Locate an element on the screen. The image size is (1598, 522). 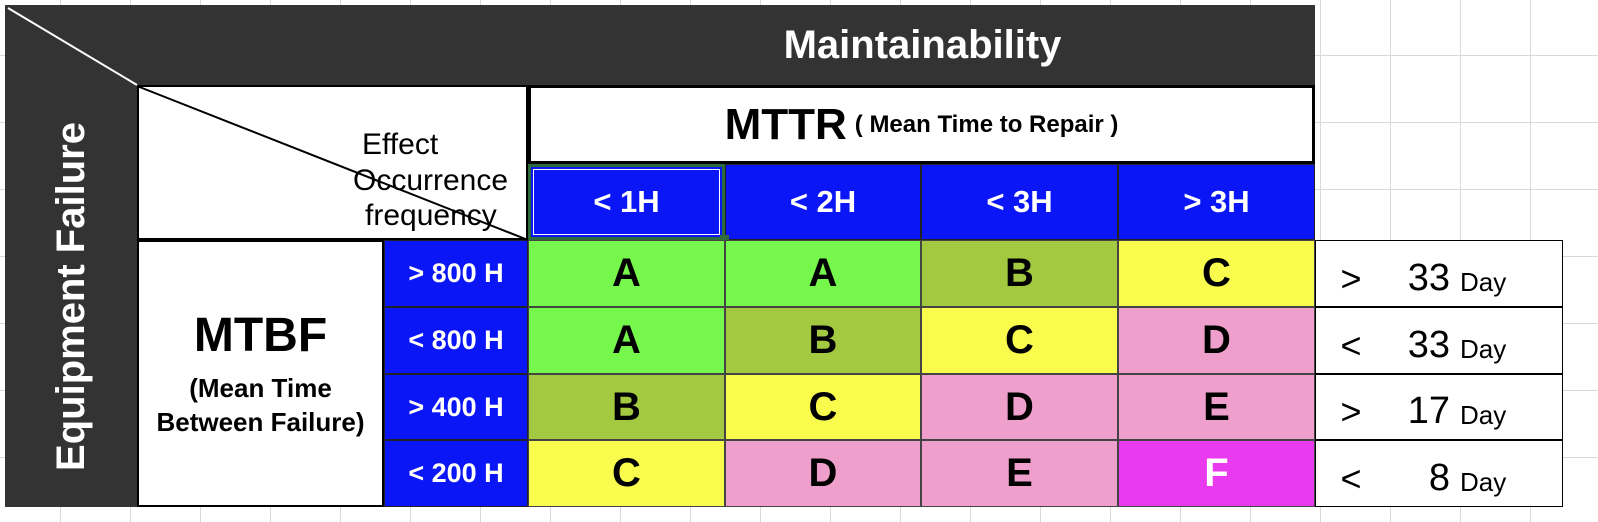
maintainability-title: Maintainability is located at coordinates (922, 44).